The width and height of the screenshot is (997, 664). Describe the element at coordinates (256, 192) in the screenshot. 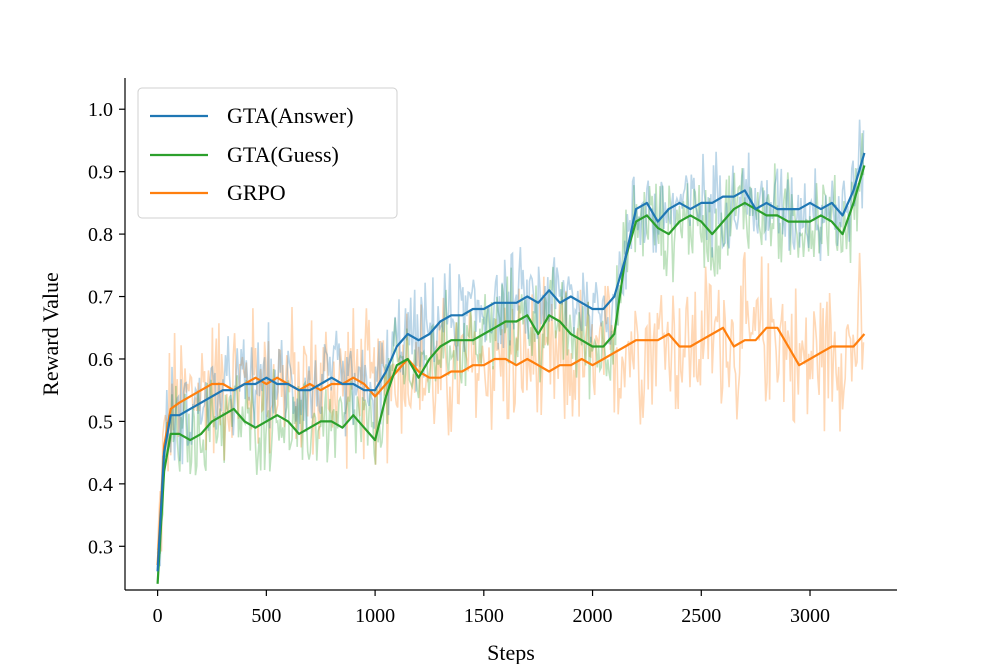

I see `legend-label-grpo: GRPO` at that location.